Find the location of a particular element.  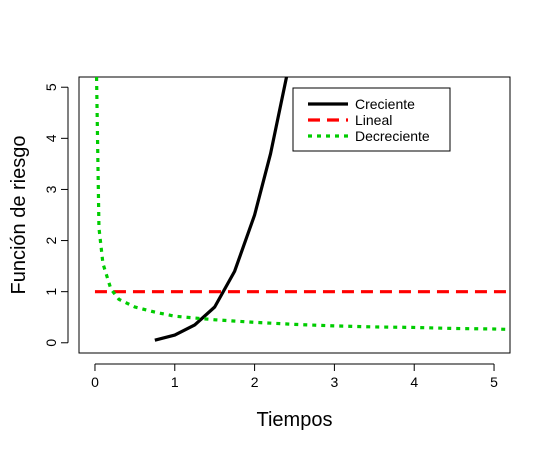

legend-label-creciente: Creciente is located at coordinates (385, 104).